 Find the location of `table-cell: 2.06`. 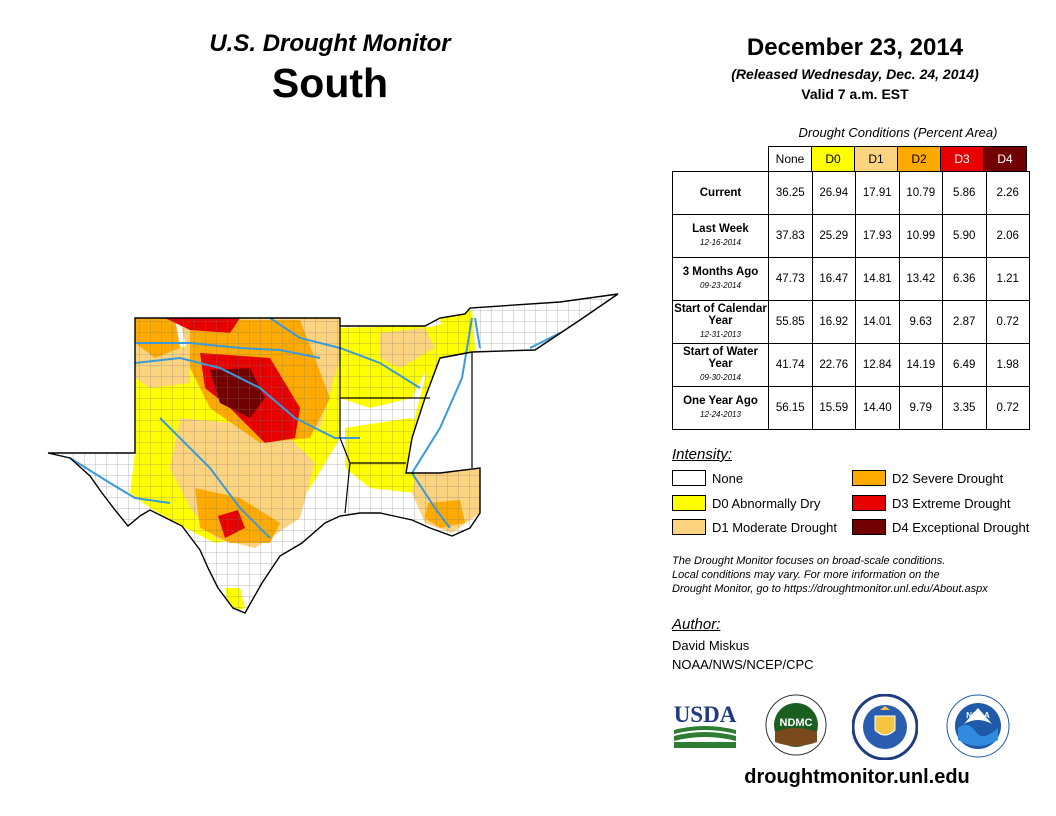

table-cell: 2.06 is located at coordinates (1007, 236).